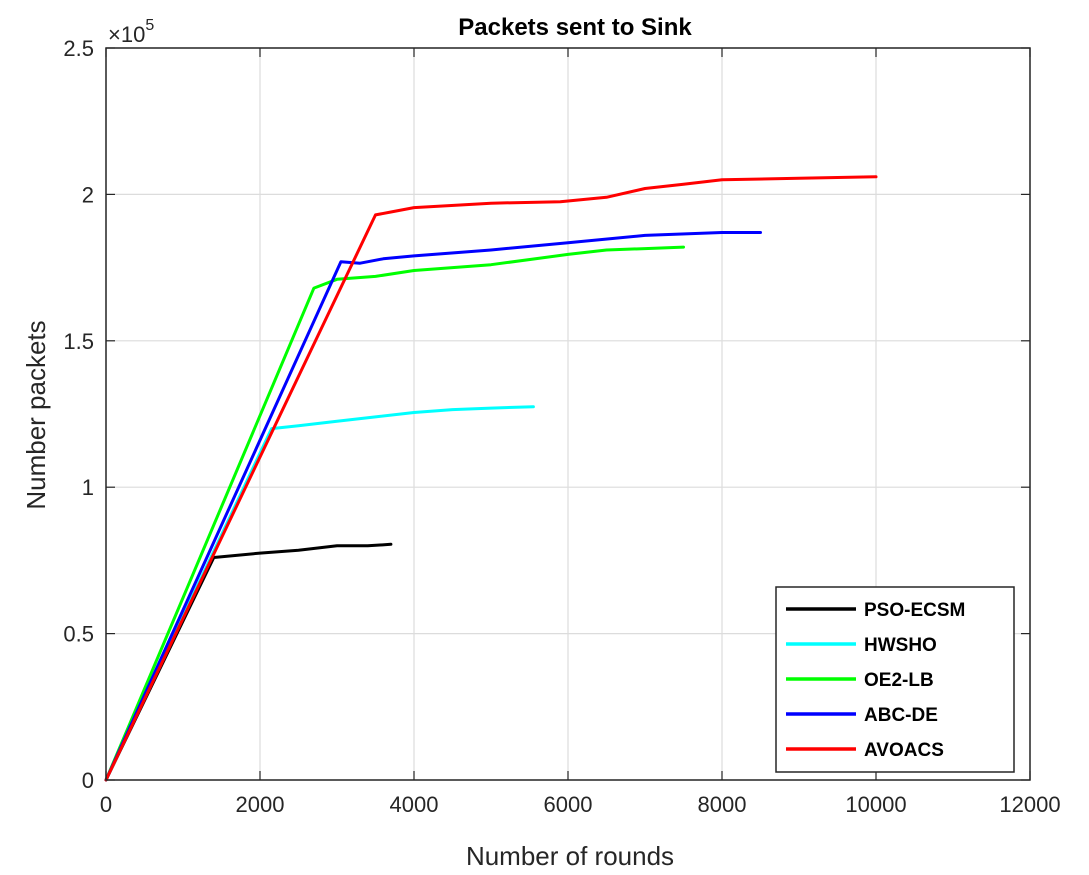  I want to click on legend-label: PSO-ECSM, so click(914, 610).